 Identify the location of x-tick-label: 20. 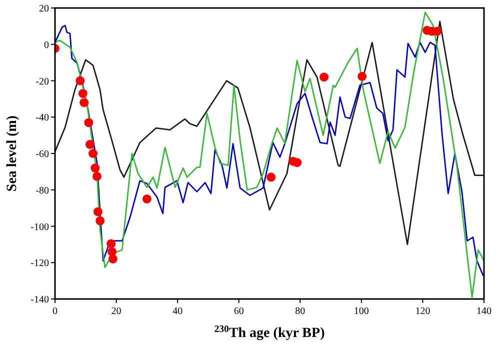
(116, 311).